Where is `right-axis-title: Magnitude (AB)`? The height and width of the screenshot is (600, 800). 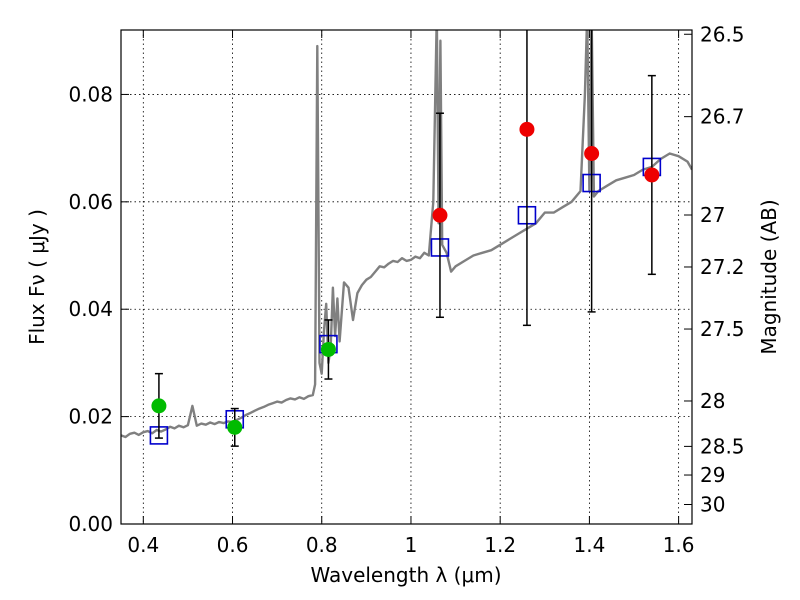
right-axis-title: Magnitude (AB) is located at coordinates (769, 276).